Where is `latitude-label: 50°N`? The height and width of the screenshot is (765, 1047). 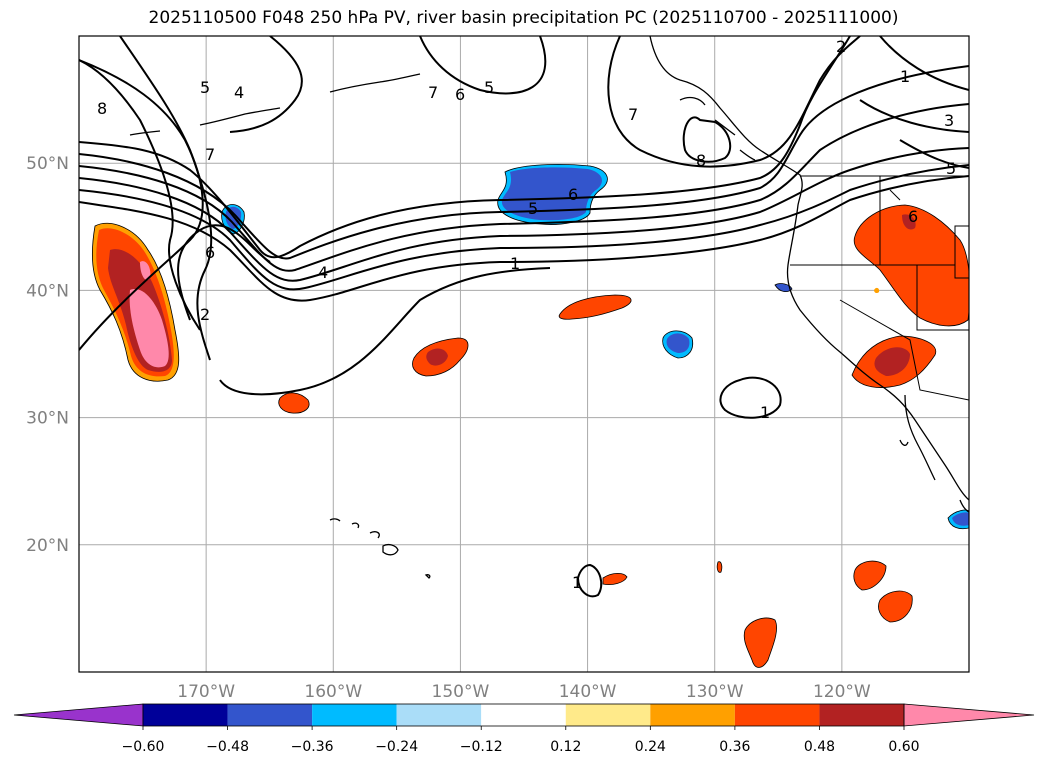 latitude-label: 50°N is located at coordinates (47, 164).